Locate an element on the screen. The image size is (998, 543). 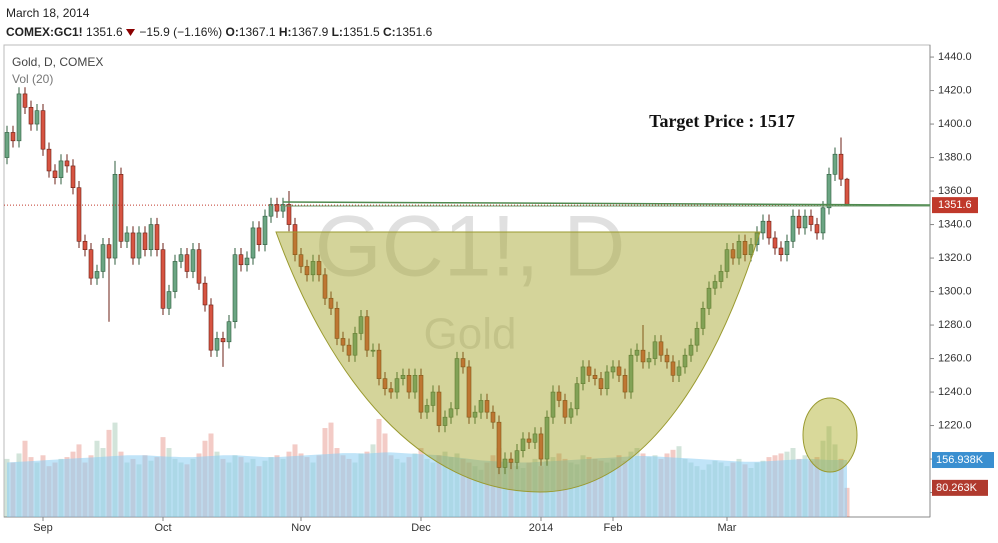
y-tick-label: 1340.0 is located at coordinates (955, 224).